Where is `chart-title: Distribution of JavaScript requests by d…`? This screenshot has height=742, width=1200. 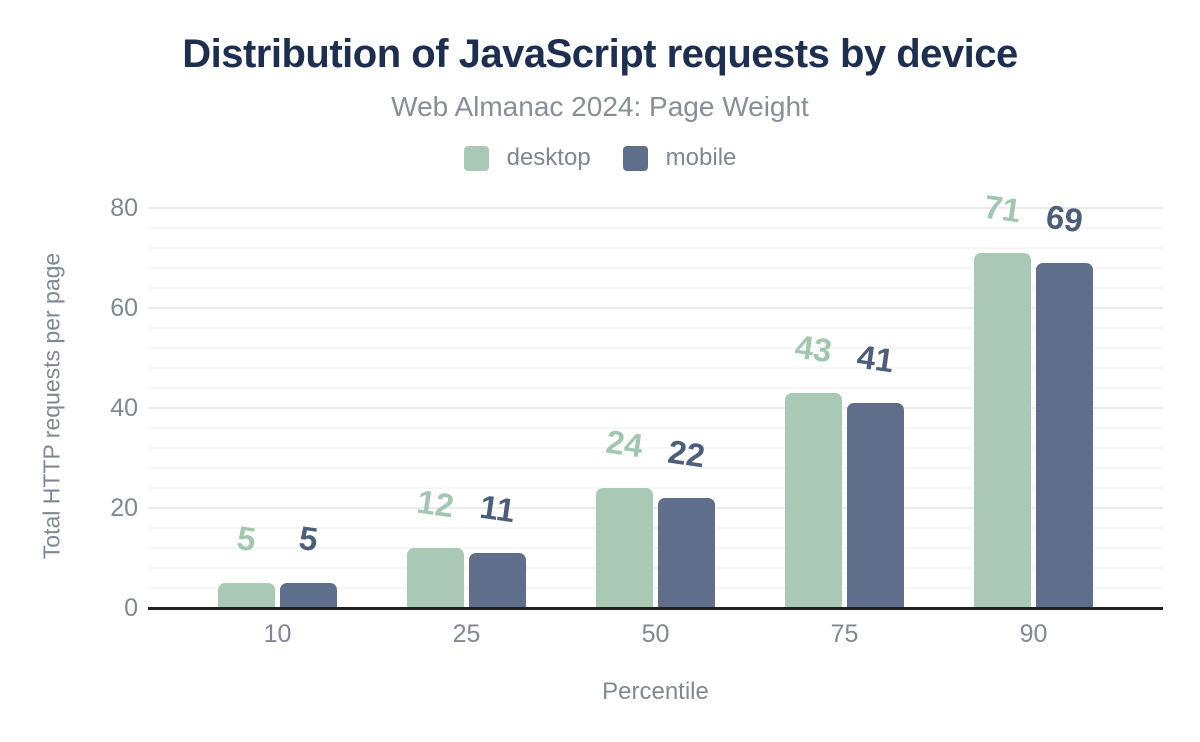
chart-title: Distribution of JavaScript requests by d… is located at coordinates (600, 54).